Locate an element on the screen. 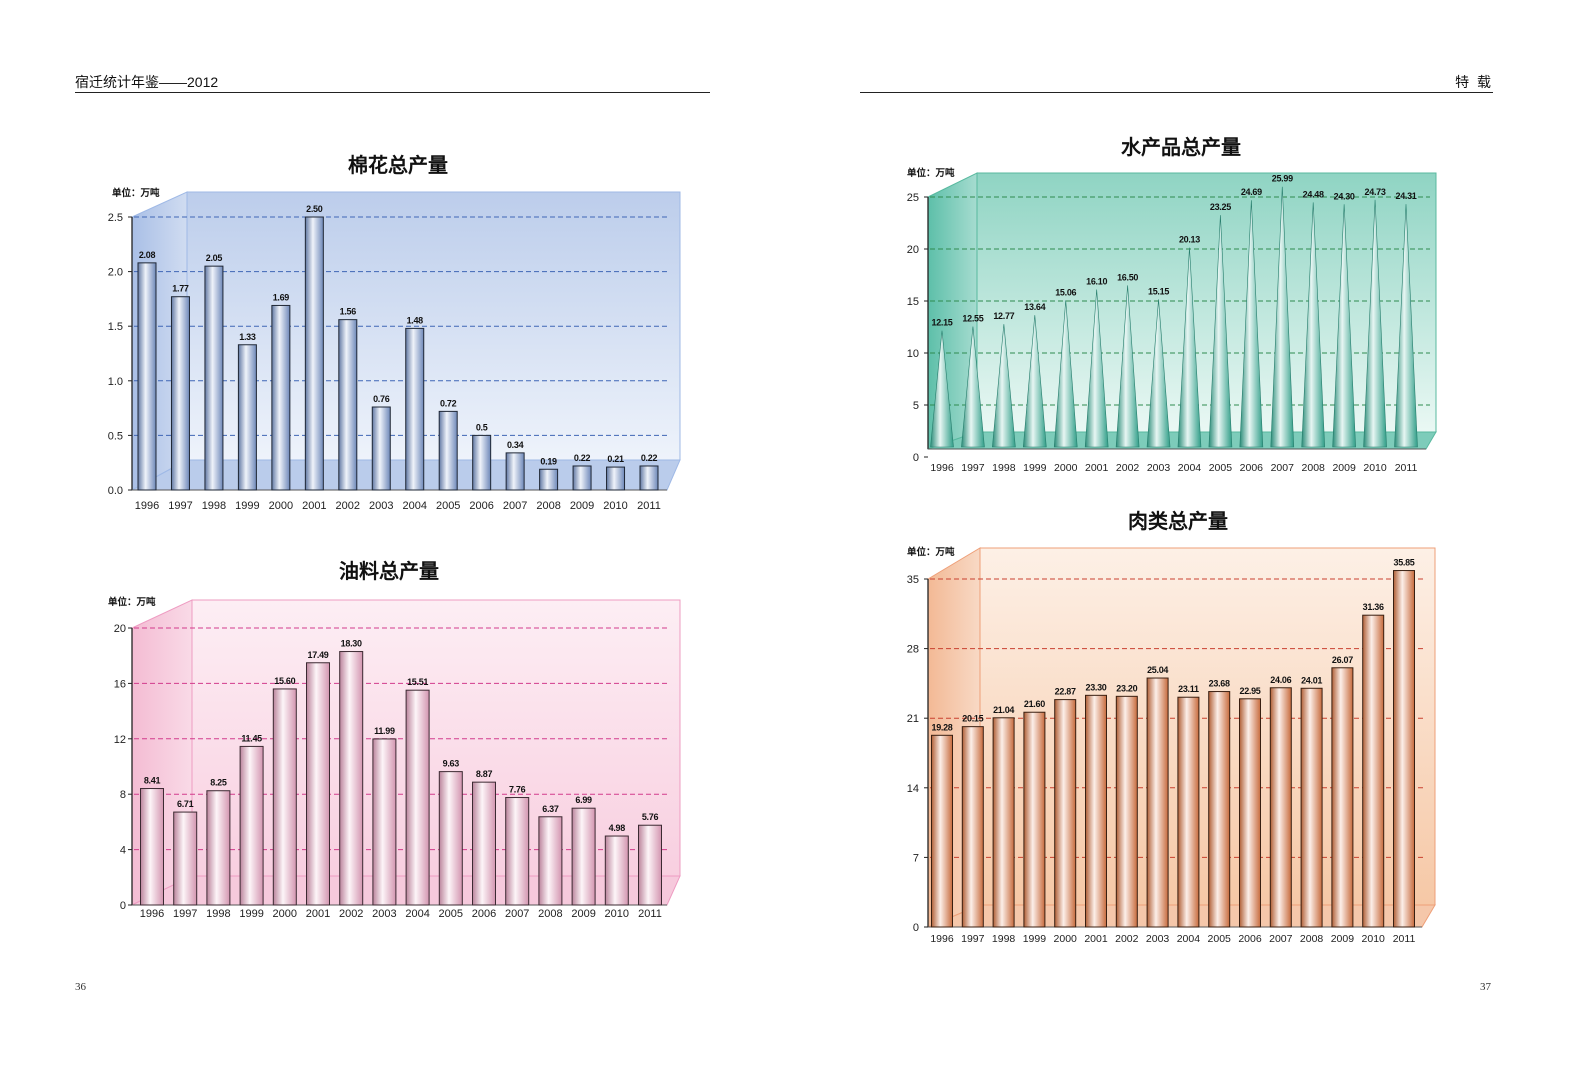 The width and height of the screenshot is (1587, 1077). data-label-2008: 6.37 is located at coordinates (550, 809).